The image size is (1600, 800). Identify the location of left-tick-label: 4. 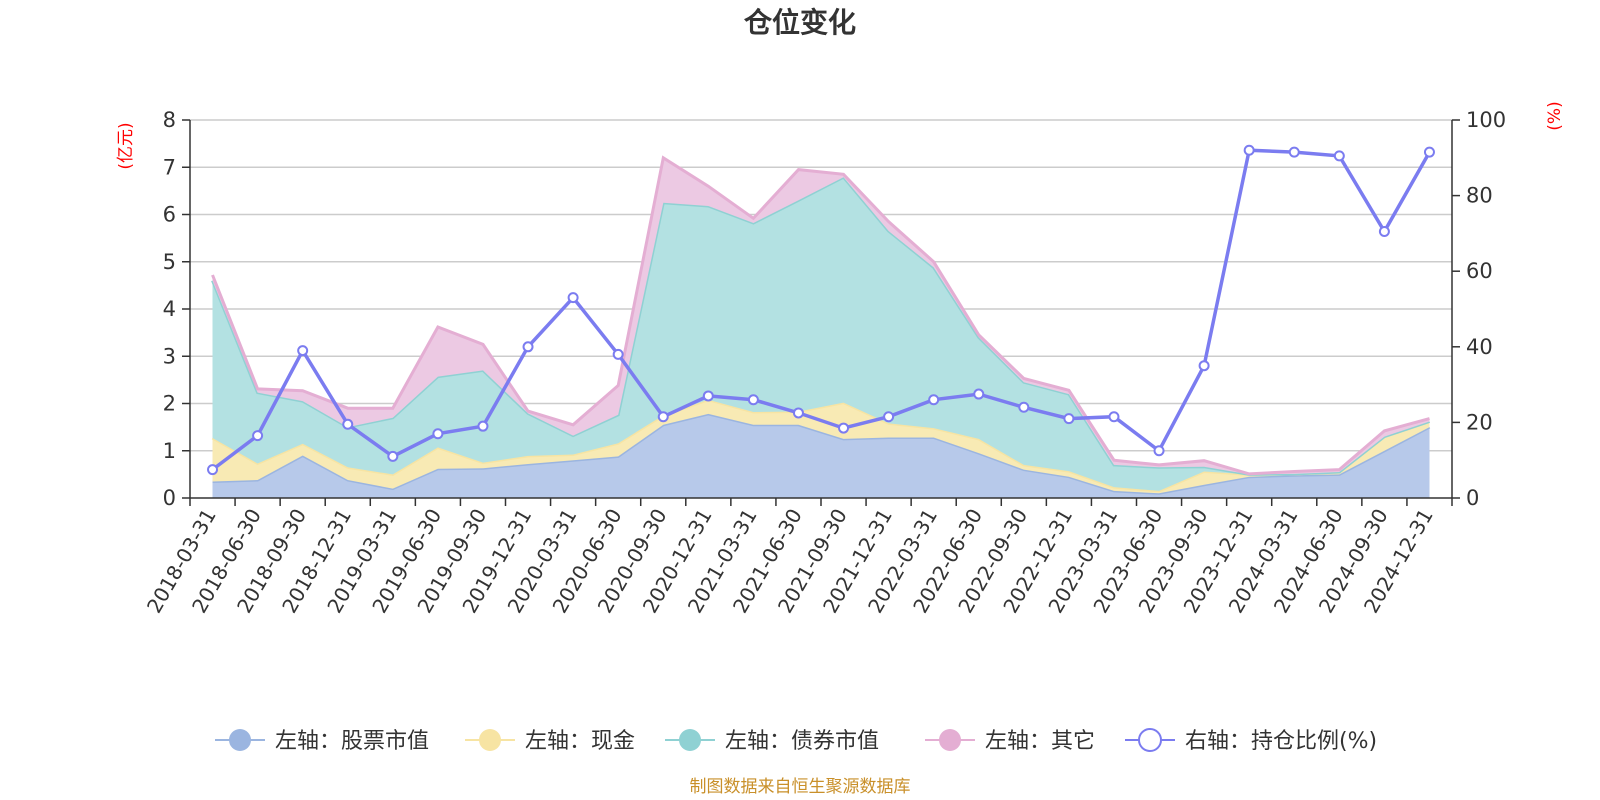
(169, 309).